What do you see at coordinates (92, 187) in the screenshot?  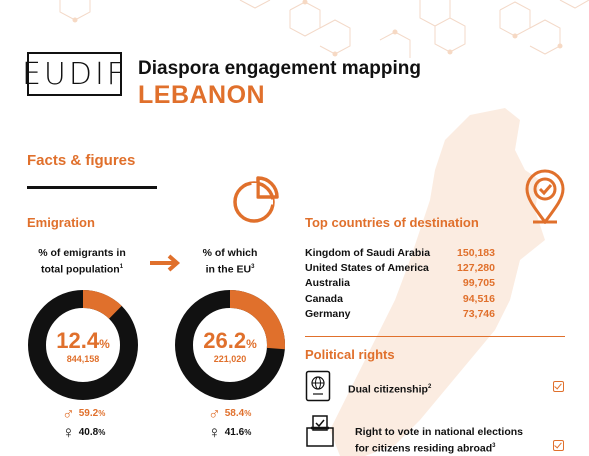 I see `facts-divider` at bounding box center [92, 187].